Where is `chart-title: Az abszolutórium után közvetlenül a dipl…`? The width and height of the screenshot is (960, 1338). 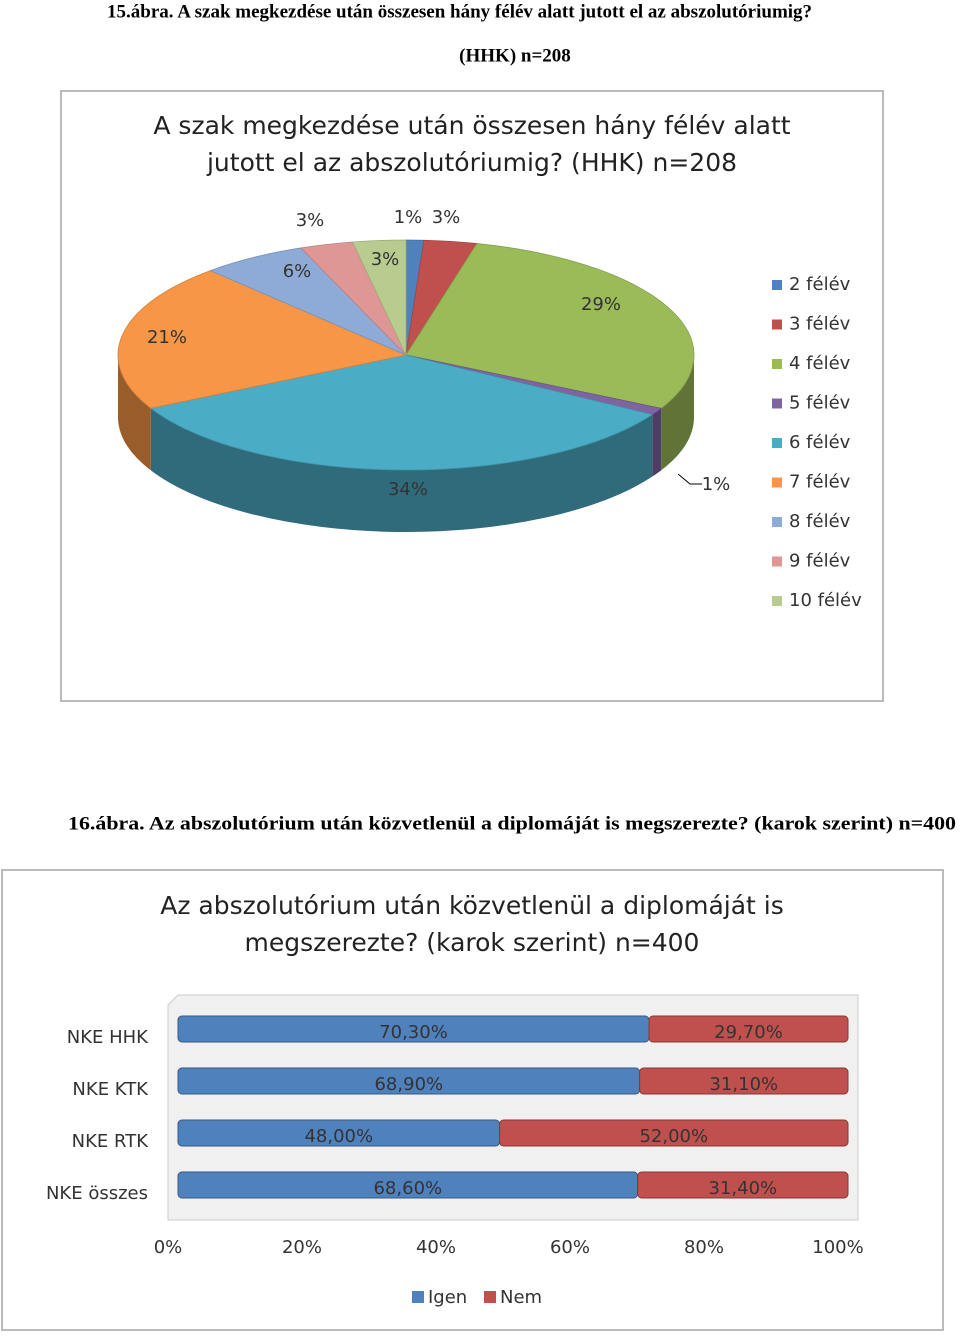
chart-title: Az abszolutórium után közvetlenül a dipl… is located at coordinates (472, 905).